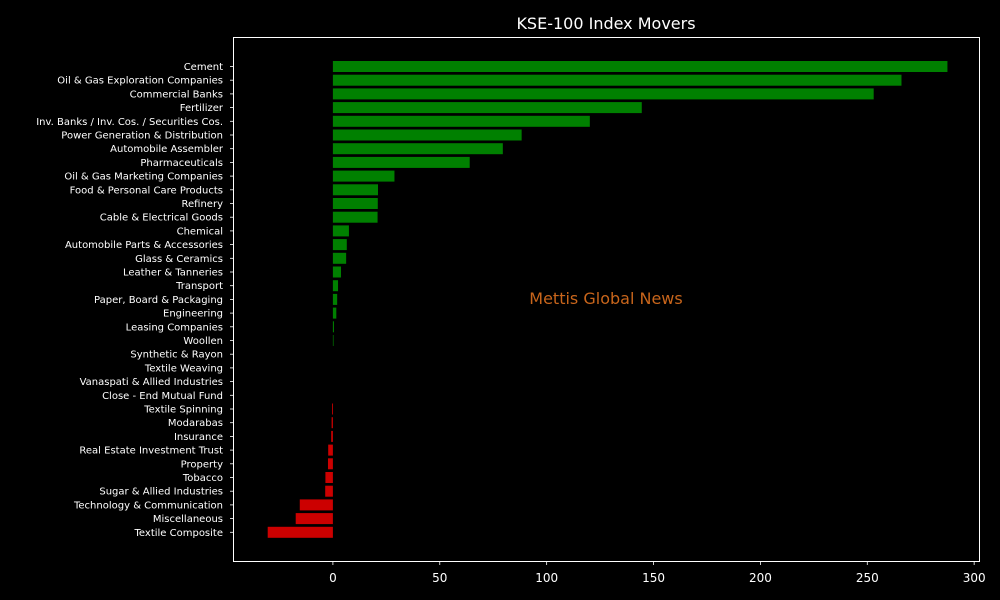  Describe the element at coordinates (199, 286) in the screenshot. I see `y-tick-label: Transport` at that location.